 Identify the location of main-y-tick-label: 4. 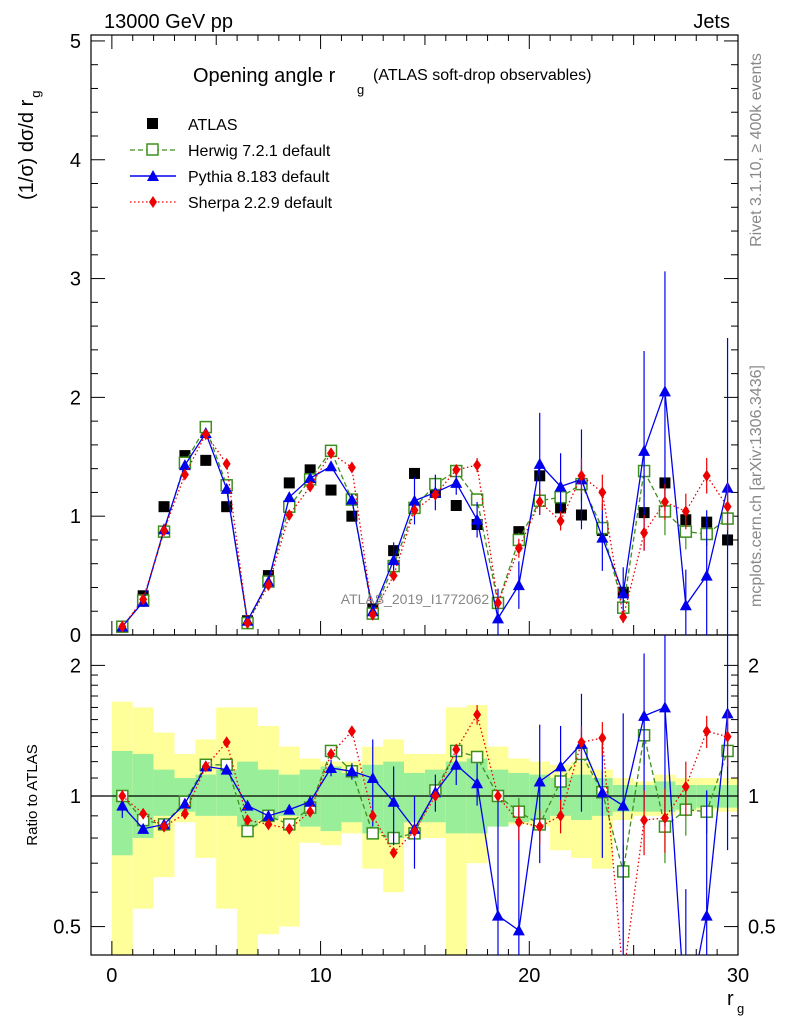
(75, 161).